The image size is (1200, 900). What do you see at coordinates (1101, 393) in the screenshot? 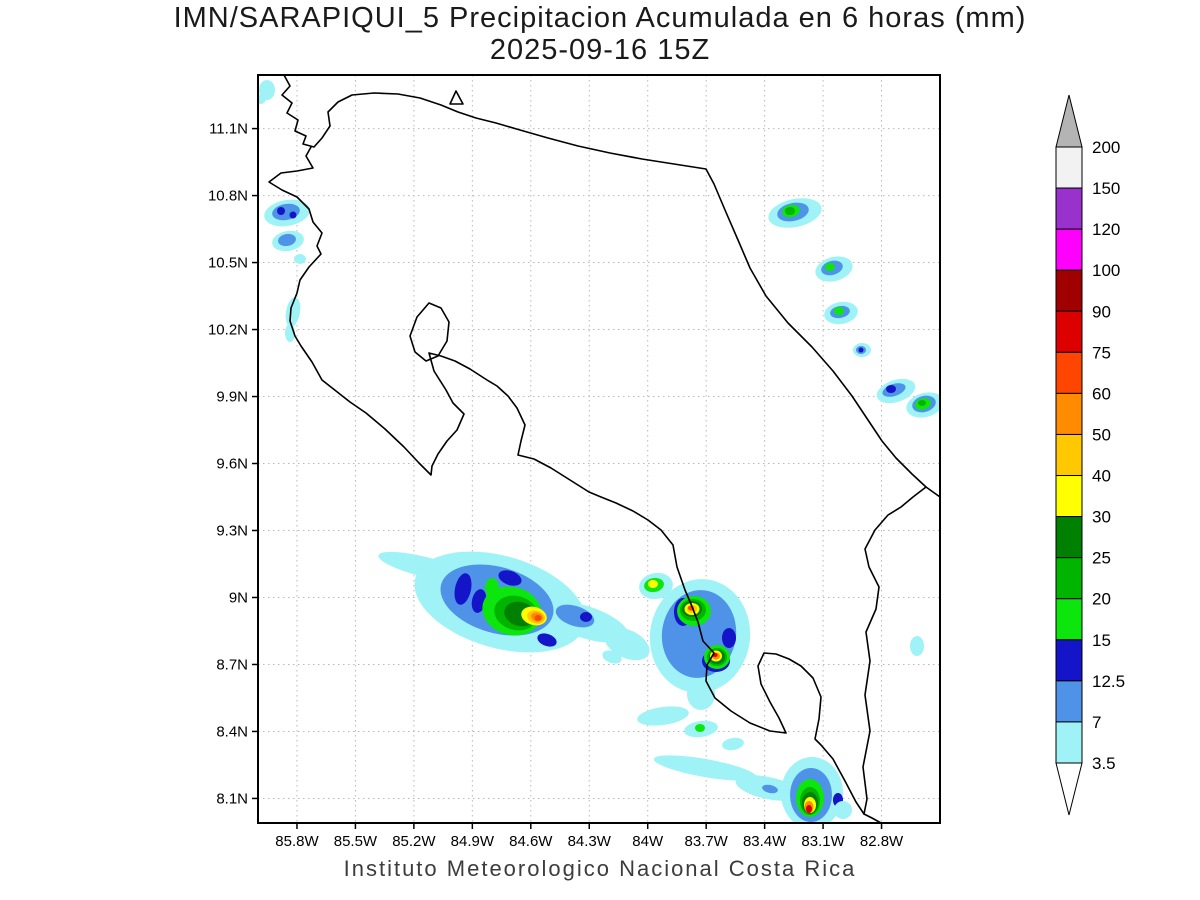
I see `colorbar-label: 60` at bounding box center [1101, 393].